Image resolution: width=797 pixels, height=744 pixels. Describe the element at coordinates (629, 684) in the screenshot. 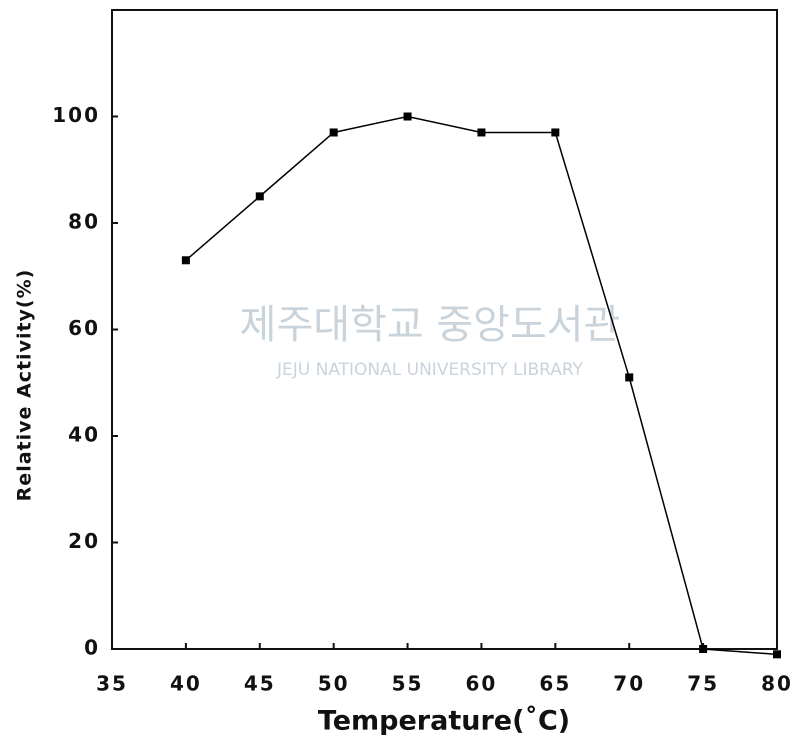

I see `x-tick-label: 70` at that location.